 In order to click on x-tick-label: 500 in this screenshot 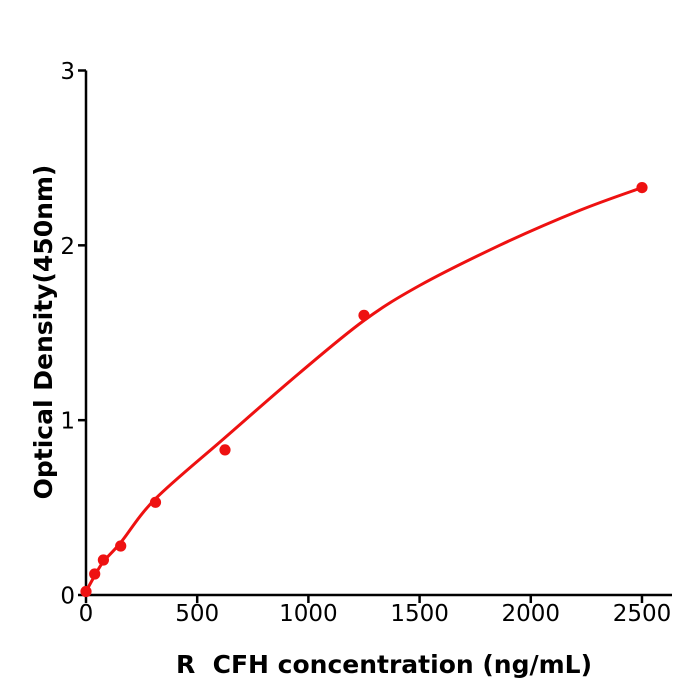, I will do `click(197, 614)`.